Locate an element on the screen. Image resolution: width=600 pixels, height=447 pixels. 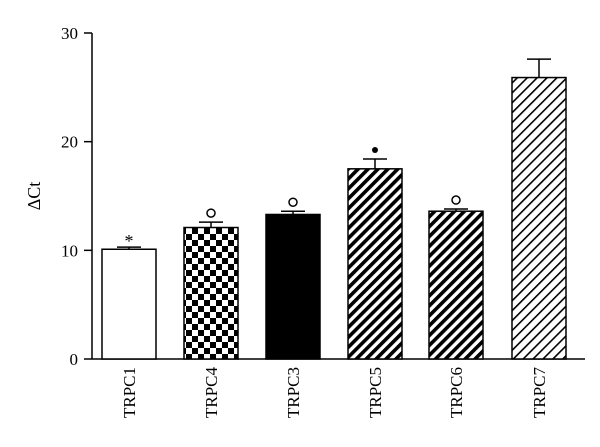
y-tick-label: 0 is located at coordinates (74, 359).